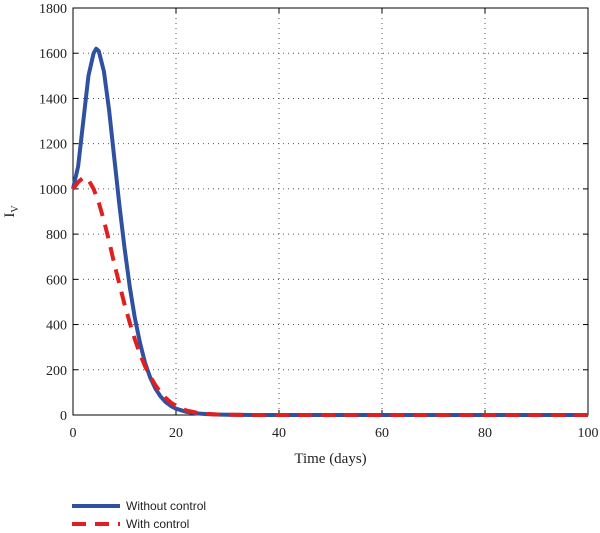 This screenshot has height=533, width=600. What do you see at coordinates (56, 235) in the screenshot?
I see `y-tick-label: 800` at bounding box center [56, 235].